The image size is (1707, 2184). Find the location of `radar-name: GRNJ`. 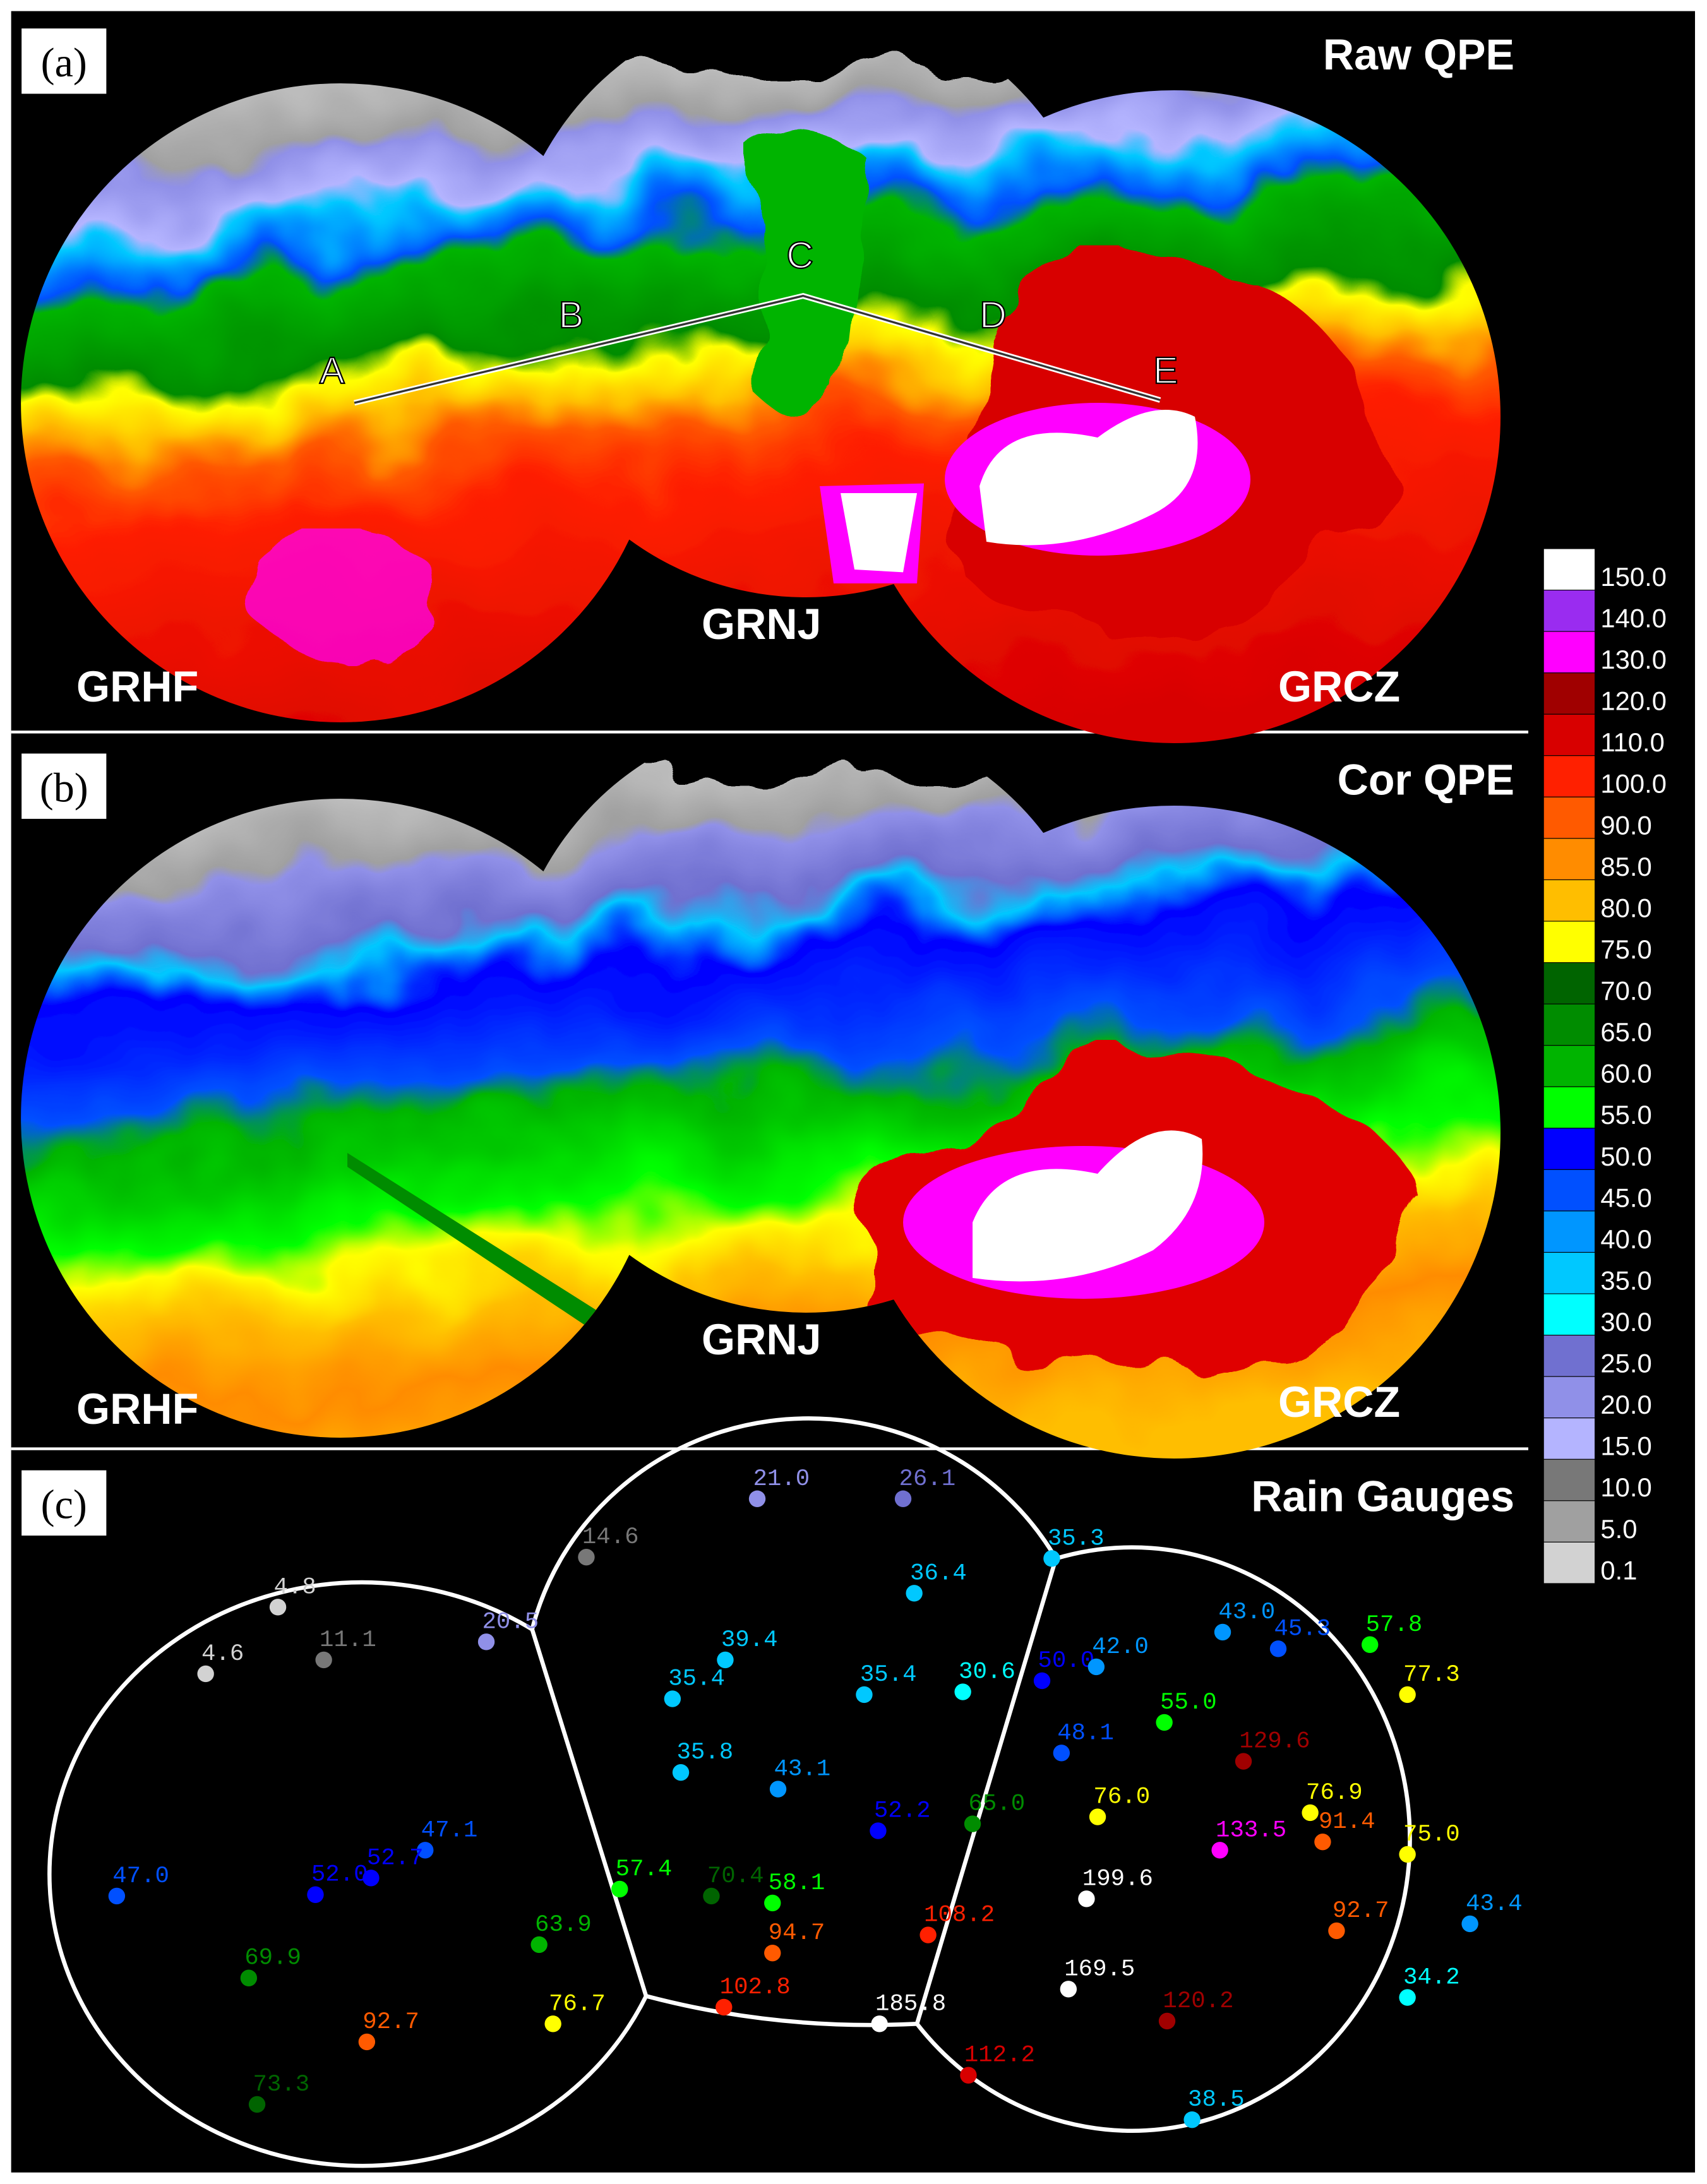

radar-name: GRNJ is located at coordinates (761, 1340).